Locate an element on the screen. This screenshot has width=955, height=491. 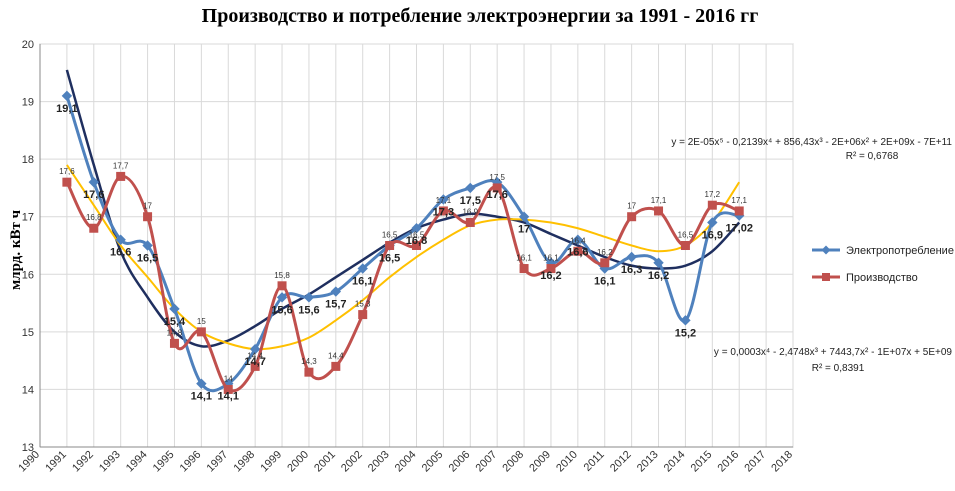
x-tick-label: 1990 is located at coordinates (29, 462).